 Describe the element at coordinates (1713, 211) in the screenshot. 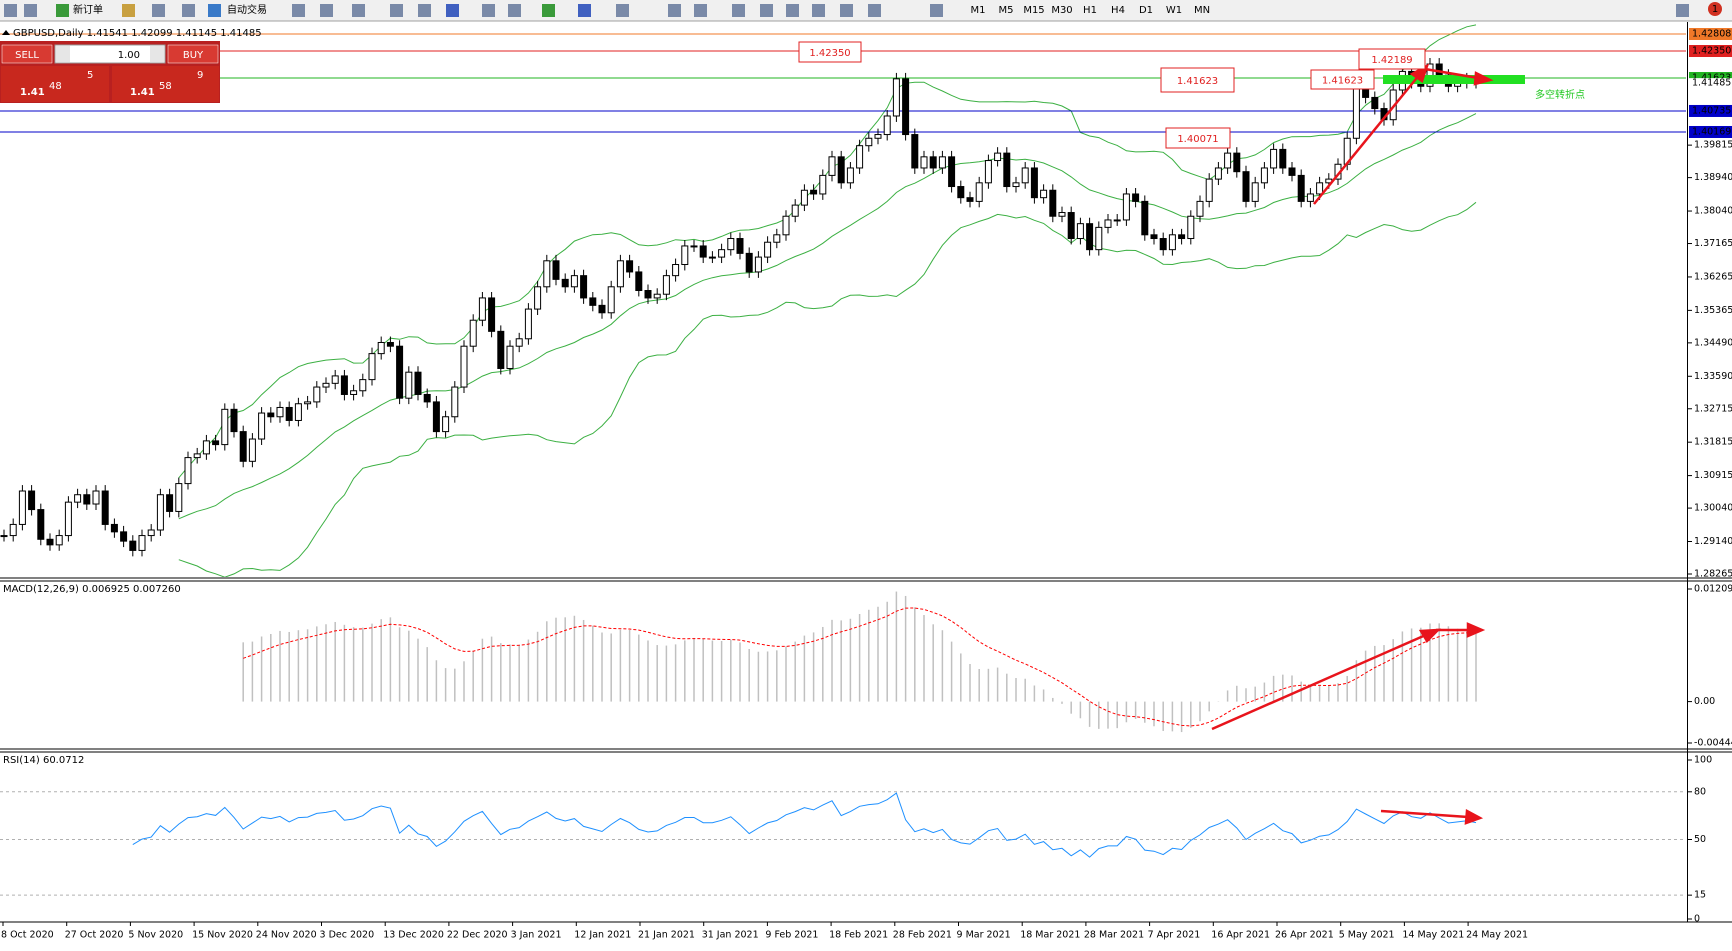

I see `y-tick-label: 1.38040` at that location.